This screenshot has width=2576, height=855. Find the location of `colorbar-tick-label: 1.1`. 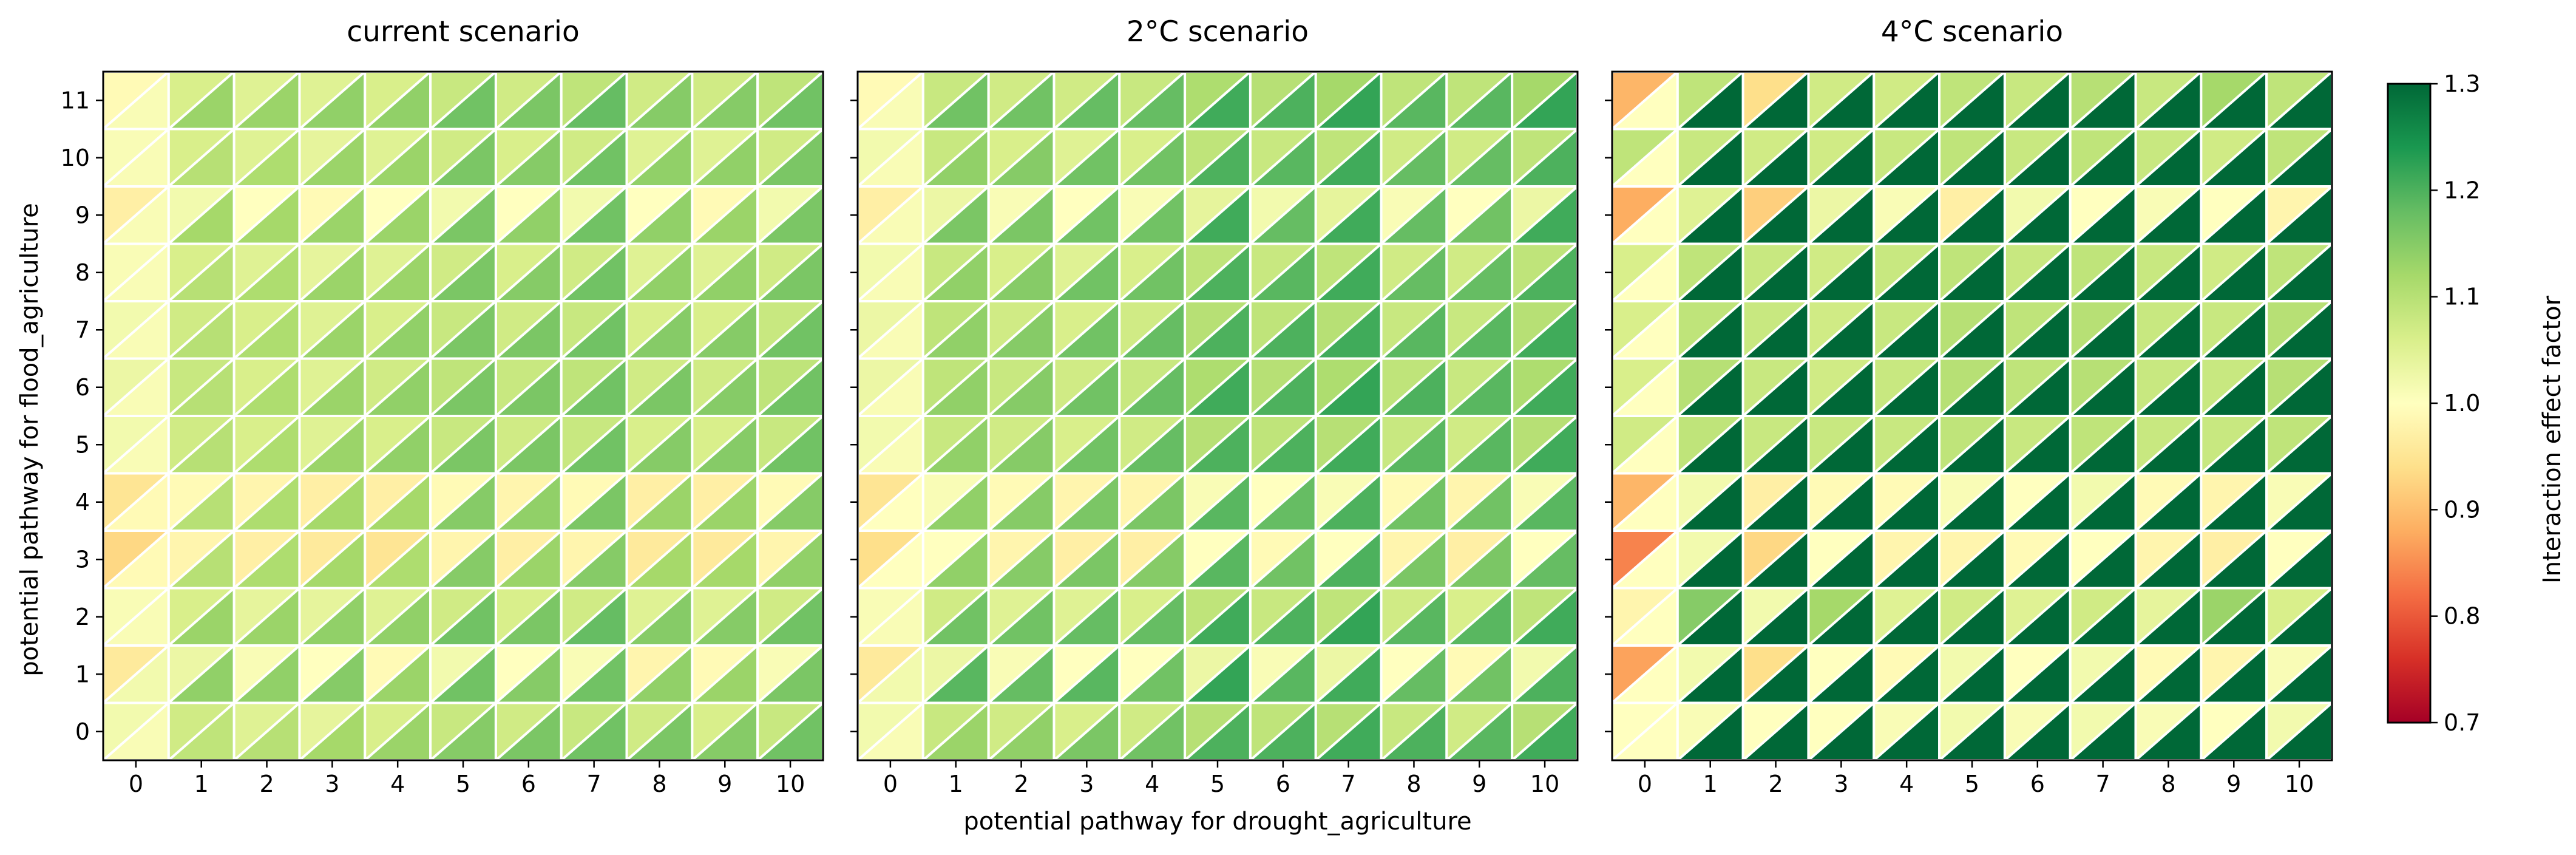

colorbar-tick-label: 1.1 is located at coordinates (2462, 297).